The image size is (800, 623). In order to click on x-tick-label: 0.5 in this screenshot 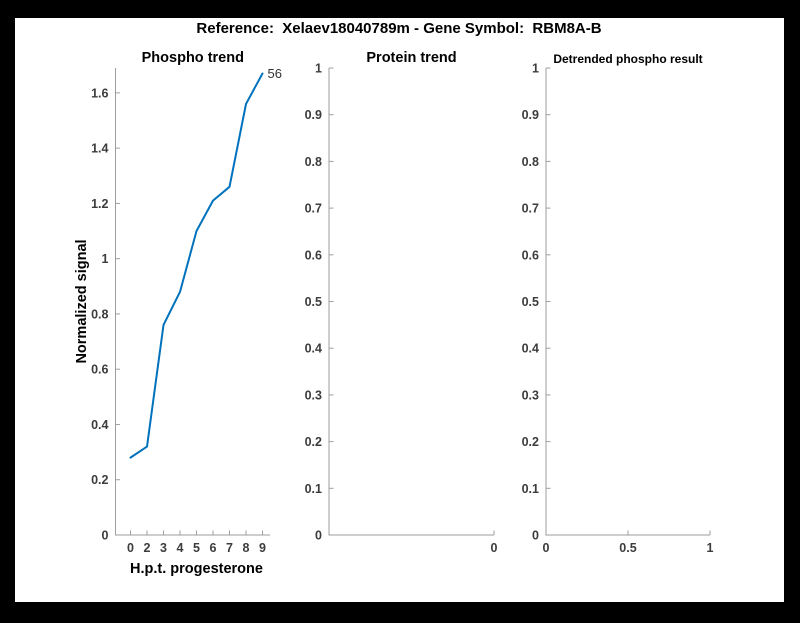, I will do `click(627, 548)`.